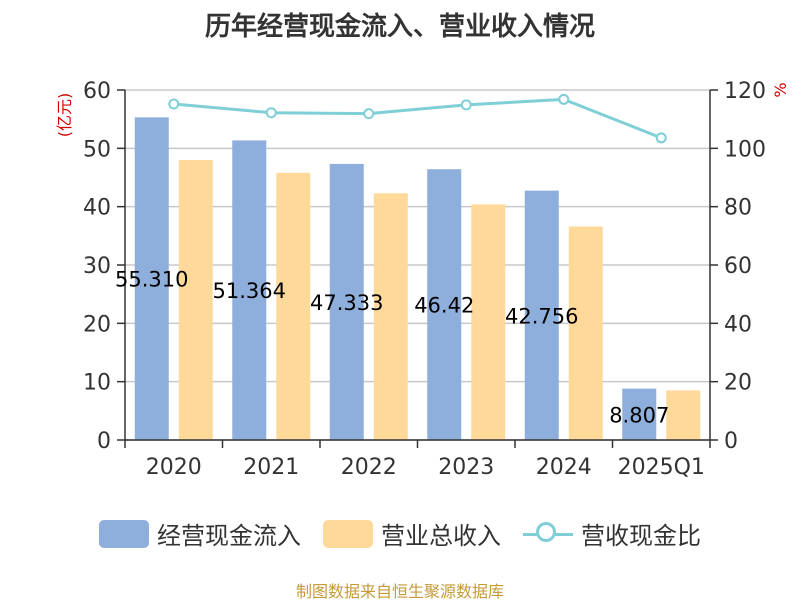 The width and height of the screenshot is (800, 602). Describe the element at coordinates (399, 591) in the screenshot. I see `source-note: 制图数据来自恒生聚源数据库` at that location.